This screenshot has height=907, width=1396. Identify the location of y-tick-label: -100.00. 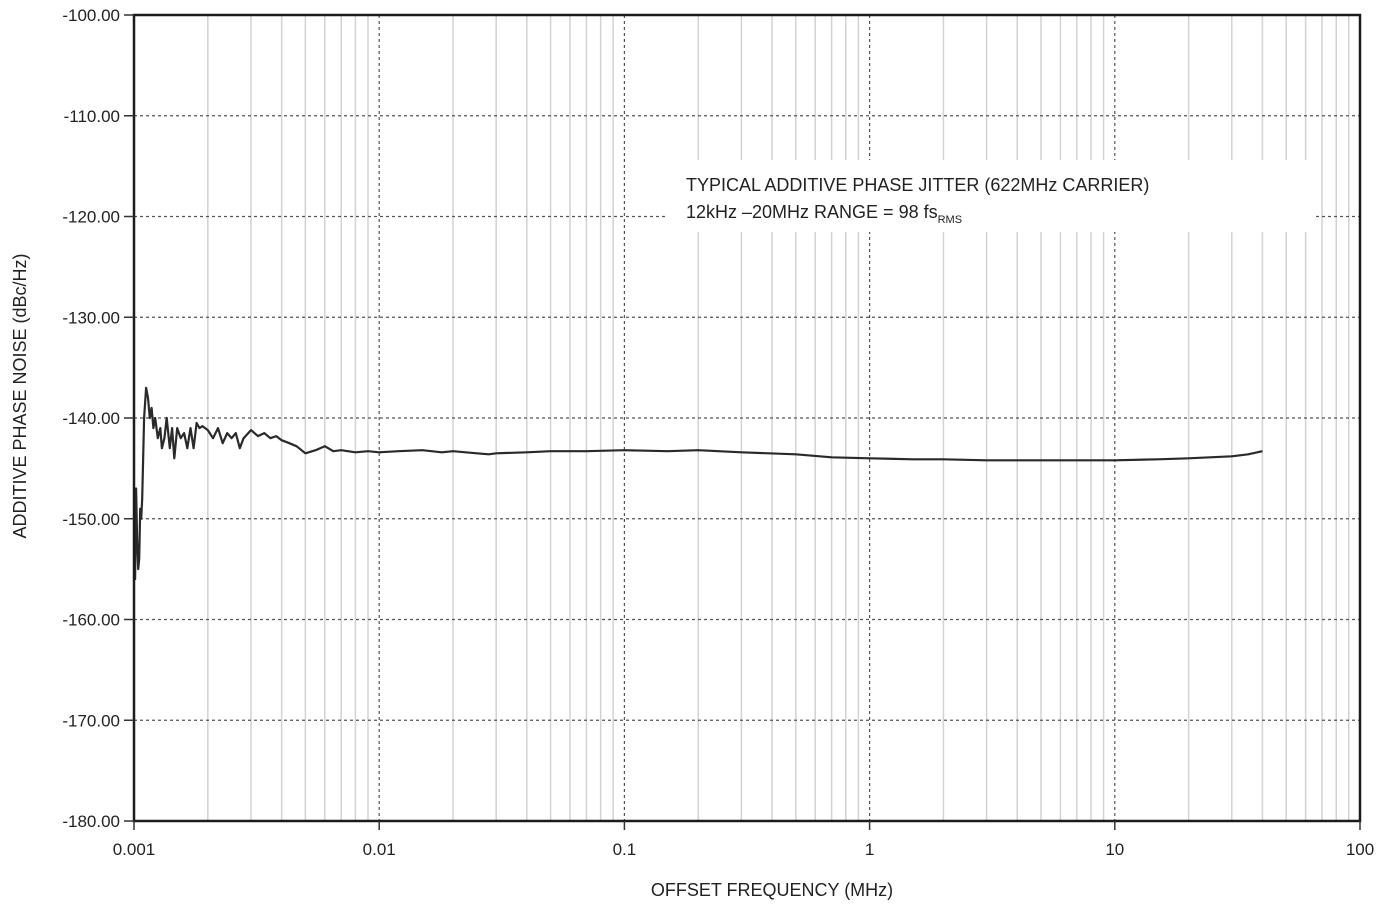
(91, 15).